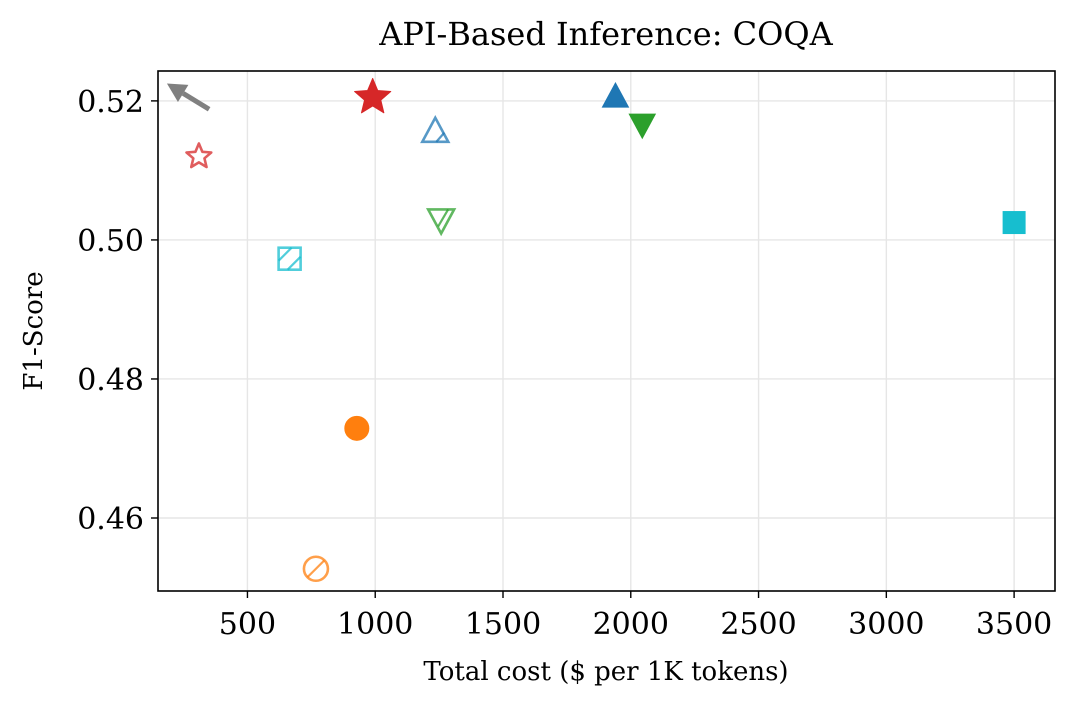 The height and width of the screenshot is (704, 1079). I want to click on x-tick-label: 2000, so click(631, 624).